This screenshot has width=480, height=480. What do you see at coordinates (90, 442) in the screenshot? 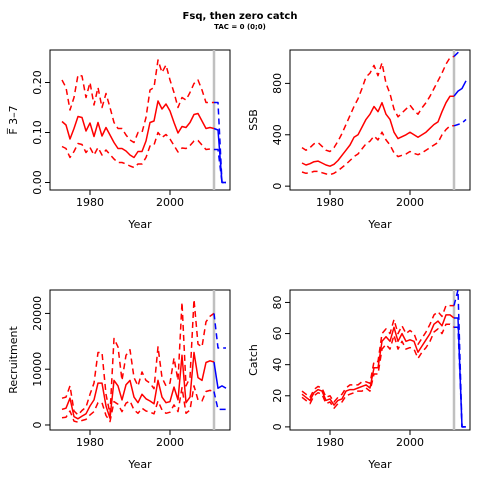
I see `recruitment-xtick-label-0: 1980` at bounding box center [90, 442].